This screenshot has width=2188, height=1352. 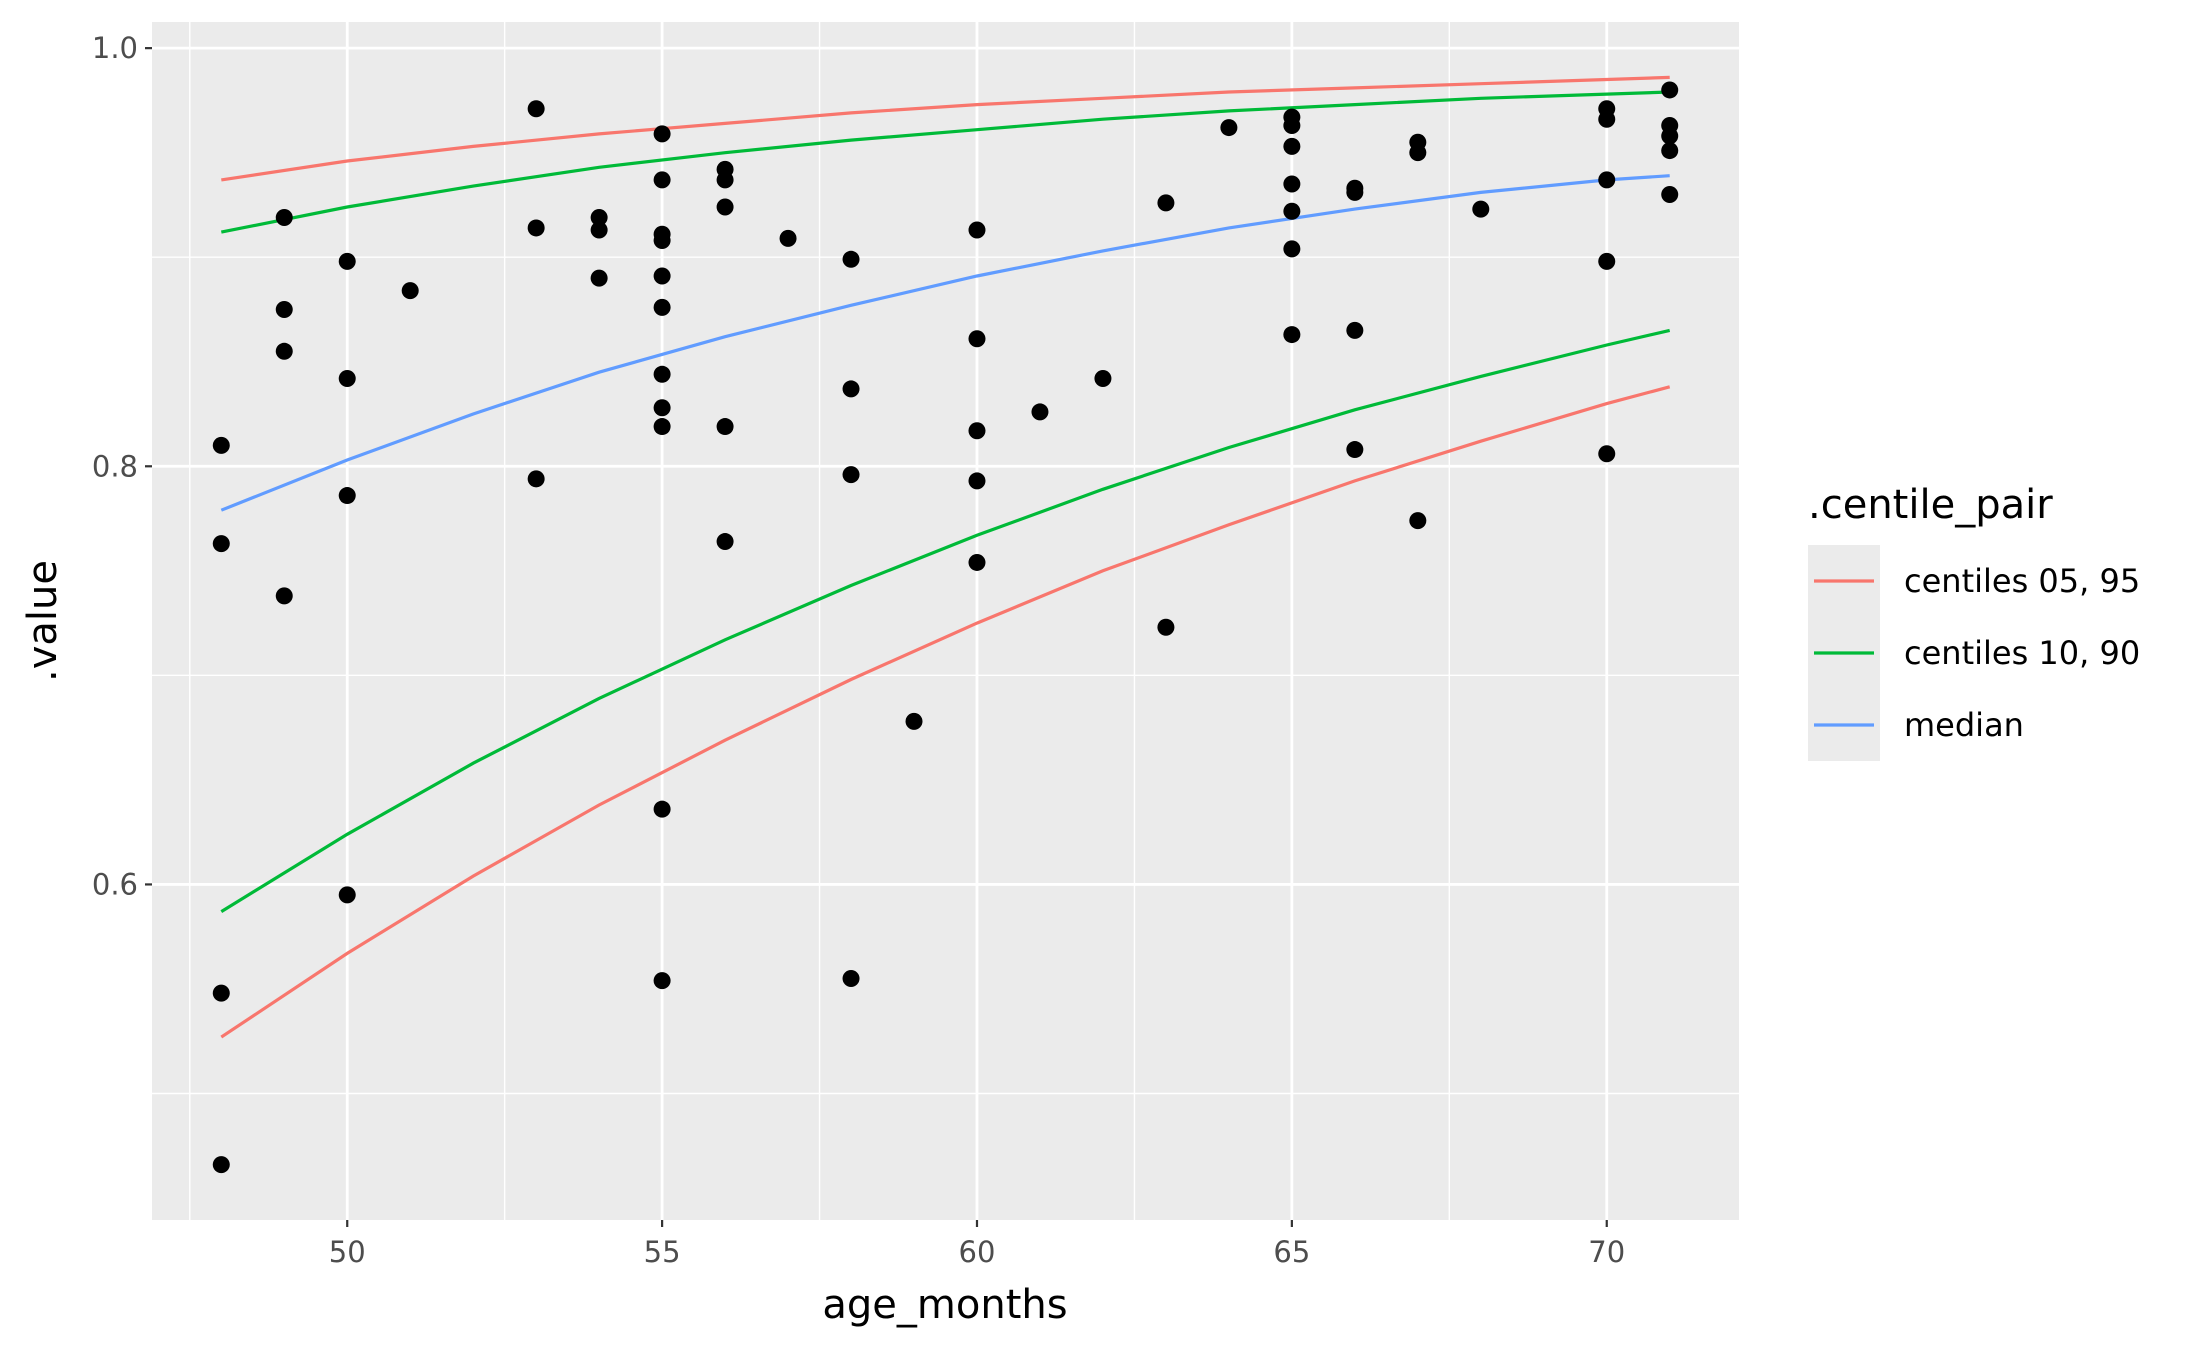 What do you see at coordinates (2022, 653) in the screenshot?
I see `legend-label: centiles 10, 90` at bounding box center [2022, 653].